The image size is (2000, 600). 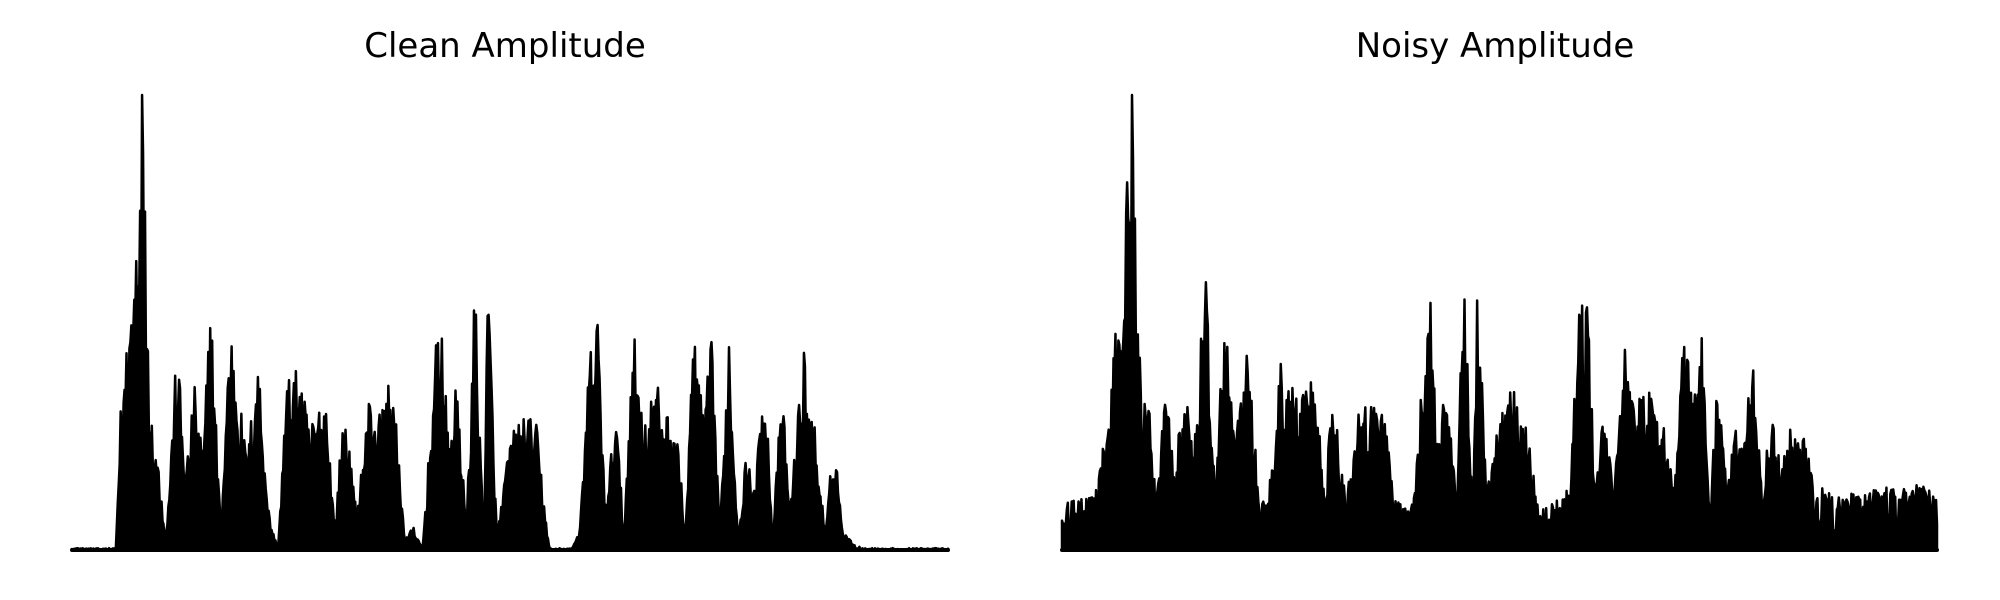 I want to click on chart-title: Clean Amplitude, so click(x=505, y=46).